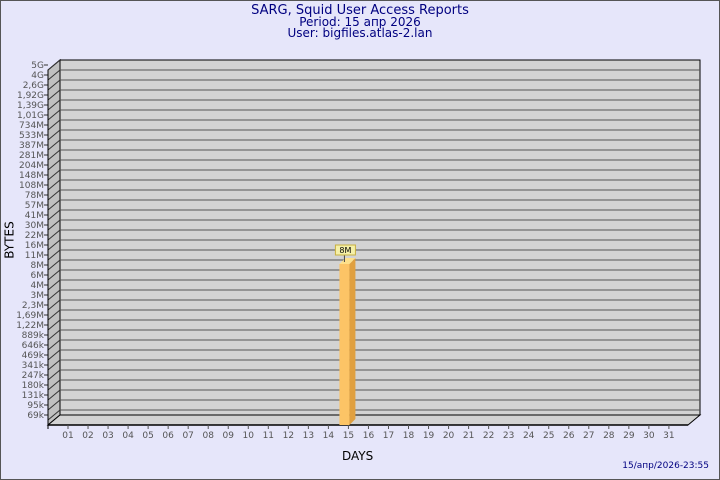  Describe the element at coordinates (348, 436) in the screenshot. I see `x-tick-label: 15` at that location.